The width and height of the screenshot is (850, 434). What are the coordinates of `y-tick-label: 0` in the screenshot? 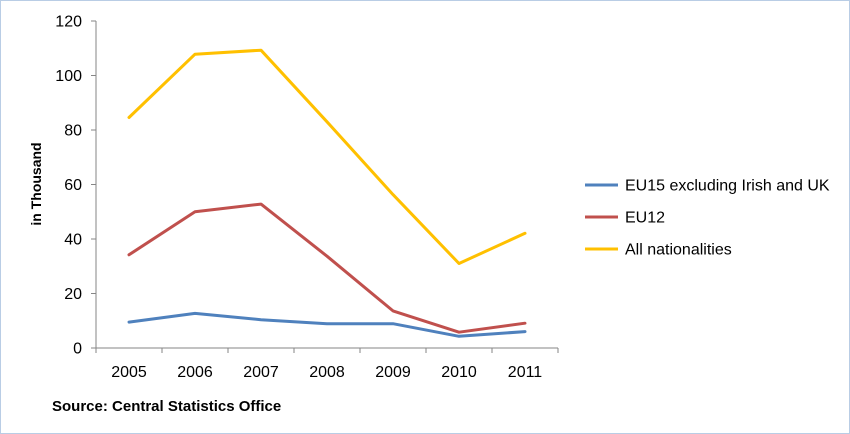 It's located at (77, 349).